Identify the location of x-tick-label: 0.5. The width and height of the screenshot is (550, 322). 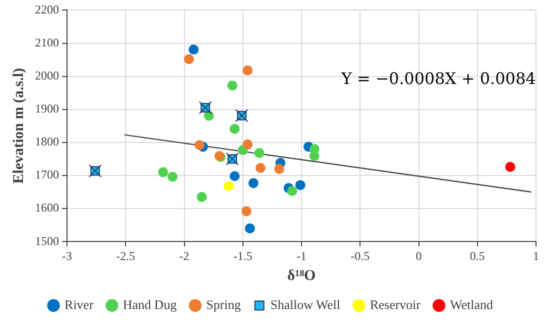
(477, 255).